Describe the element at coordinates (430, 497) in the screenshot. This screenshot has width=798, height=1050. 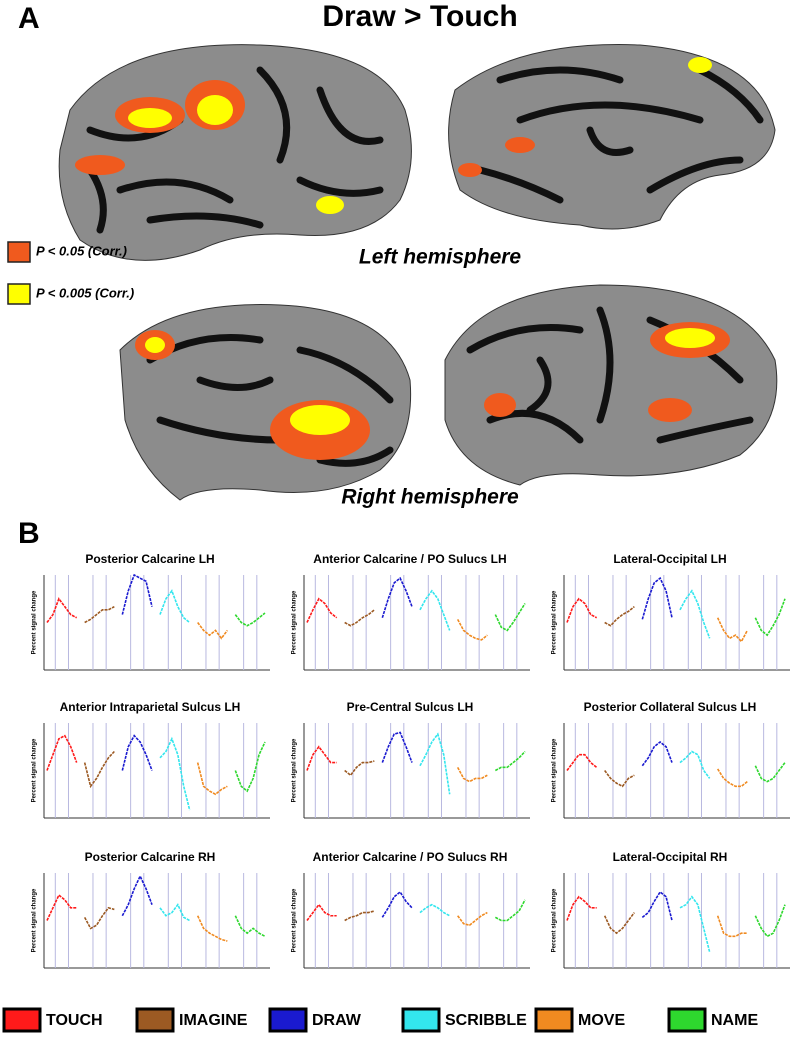
I see `hemisphere-label: Right hemisphere` at that location.